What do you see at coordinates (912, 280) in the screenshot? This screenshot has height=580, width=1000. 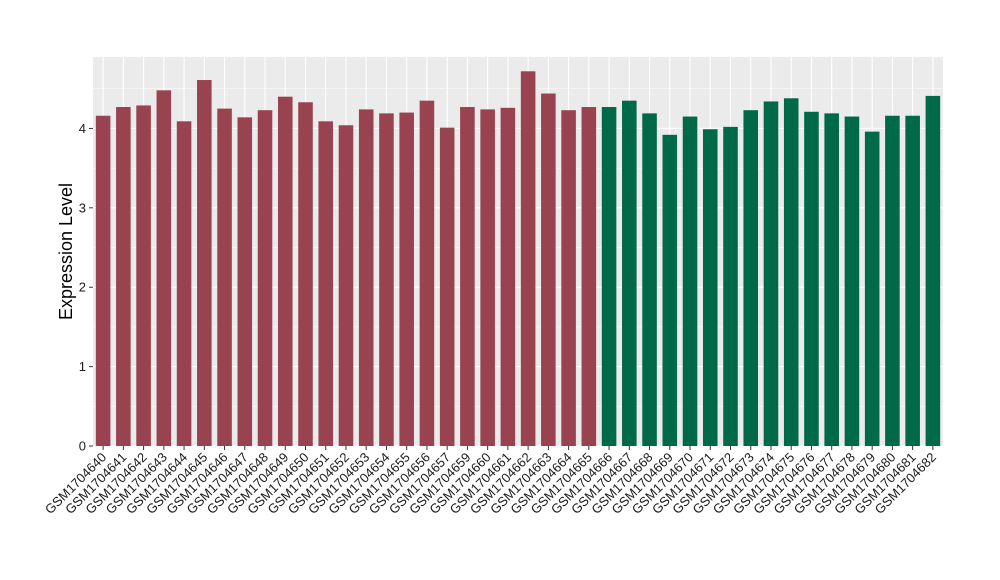 I see `bar-GSM1704681` at bounding box center [912, 280].